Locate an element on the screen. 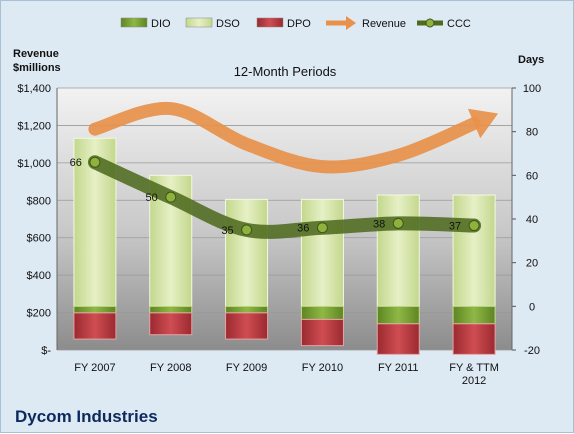 This screenshot has width=574, height=434. left-tick-label: $1,400 is located at coordinates (34, 89).